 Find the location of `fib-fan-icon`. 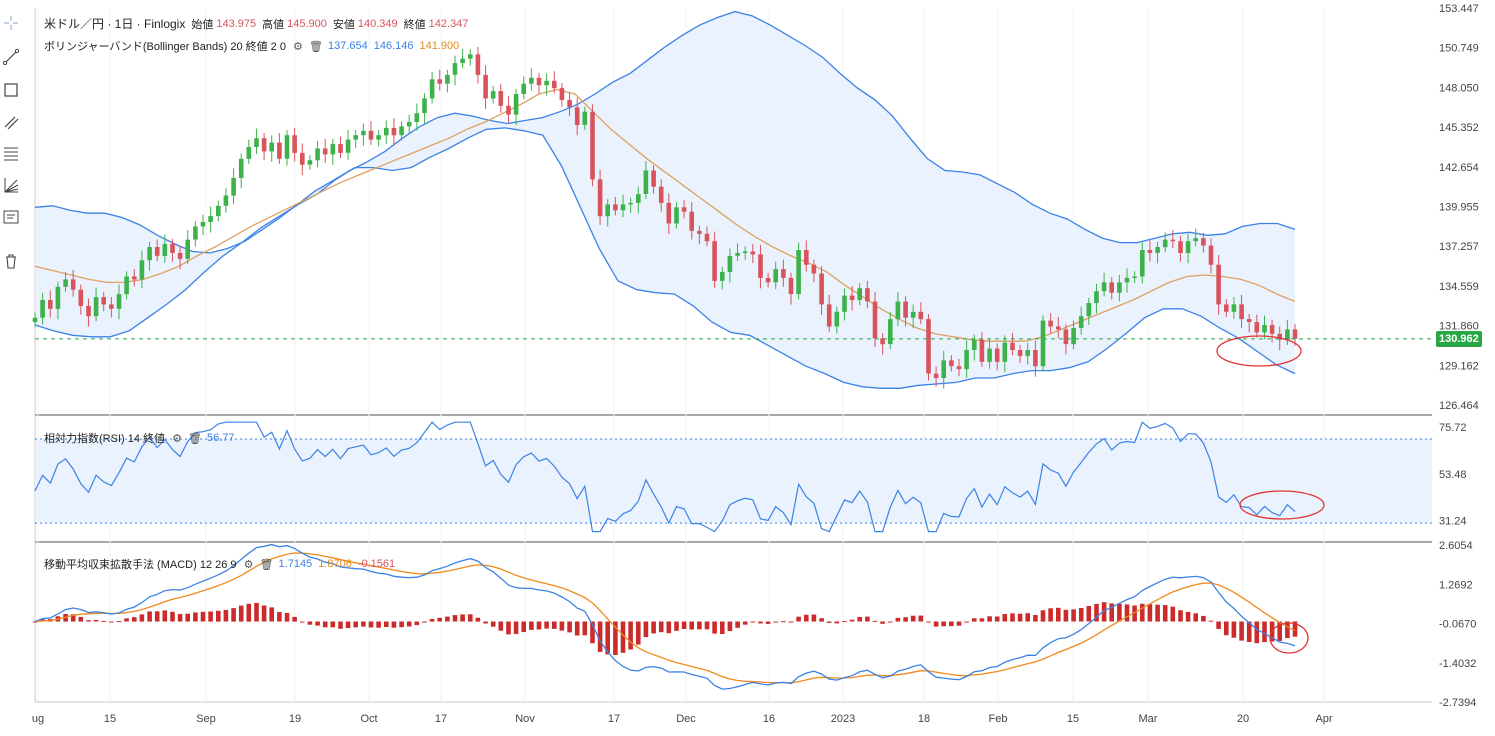

fib-fan-icon is located at coordinates (11, 185).